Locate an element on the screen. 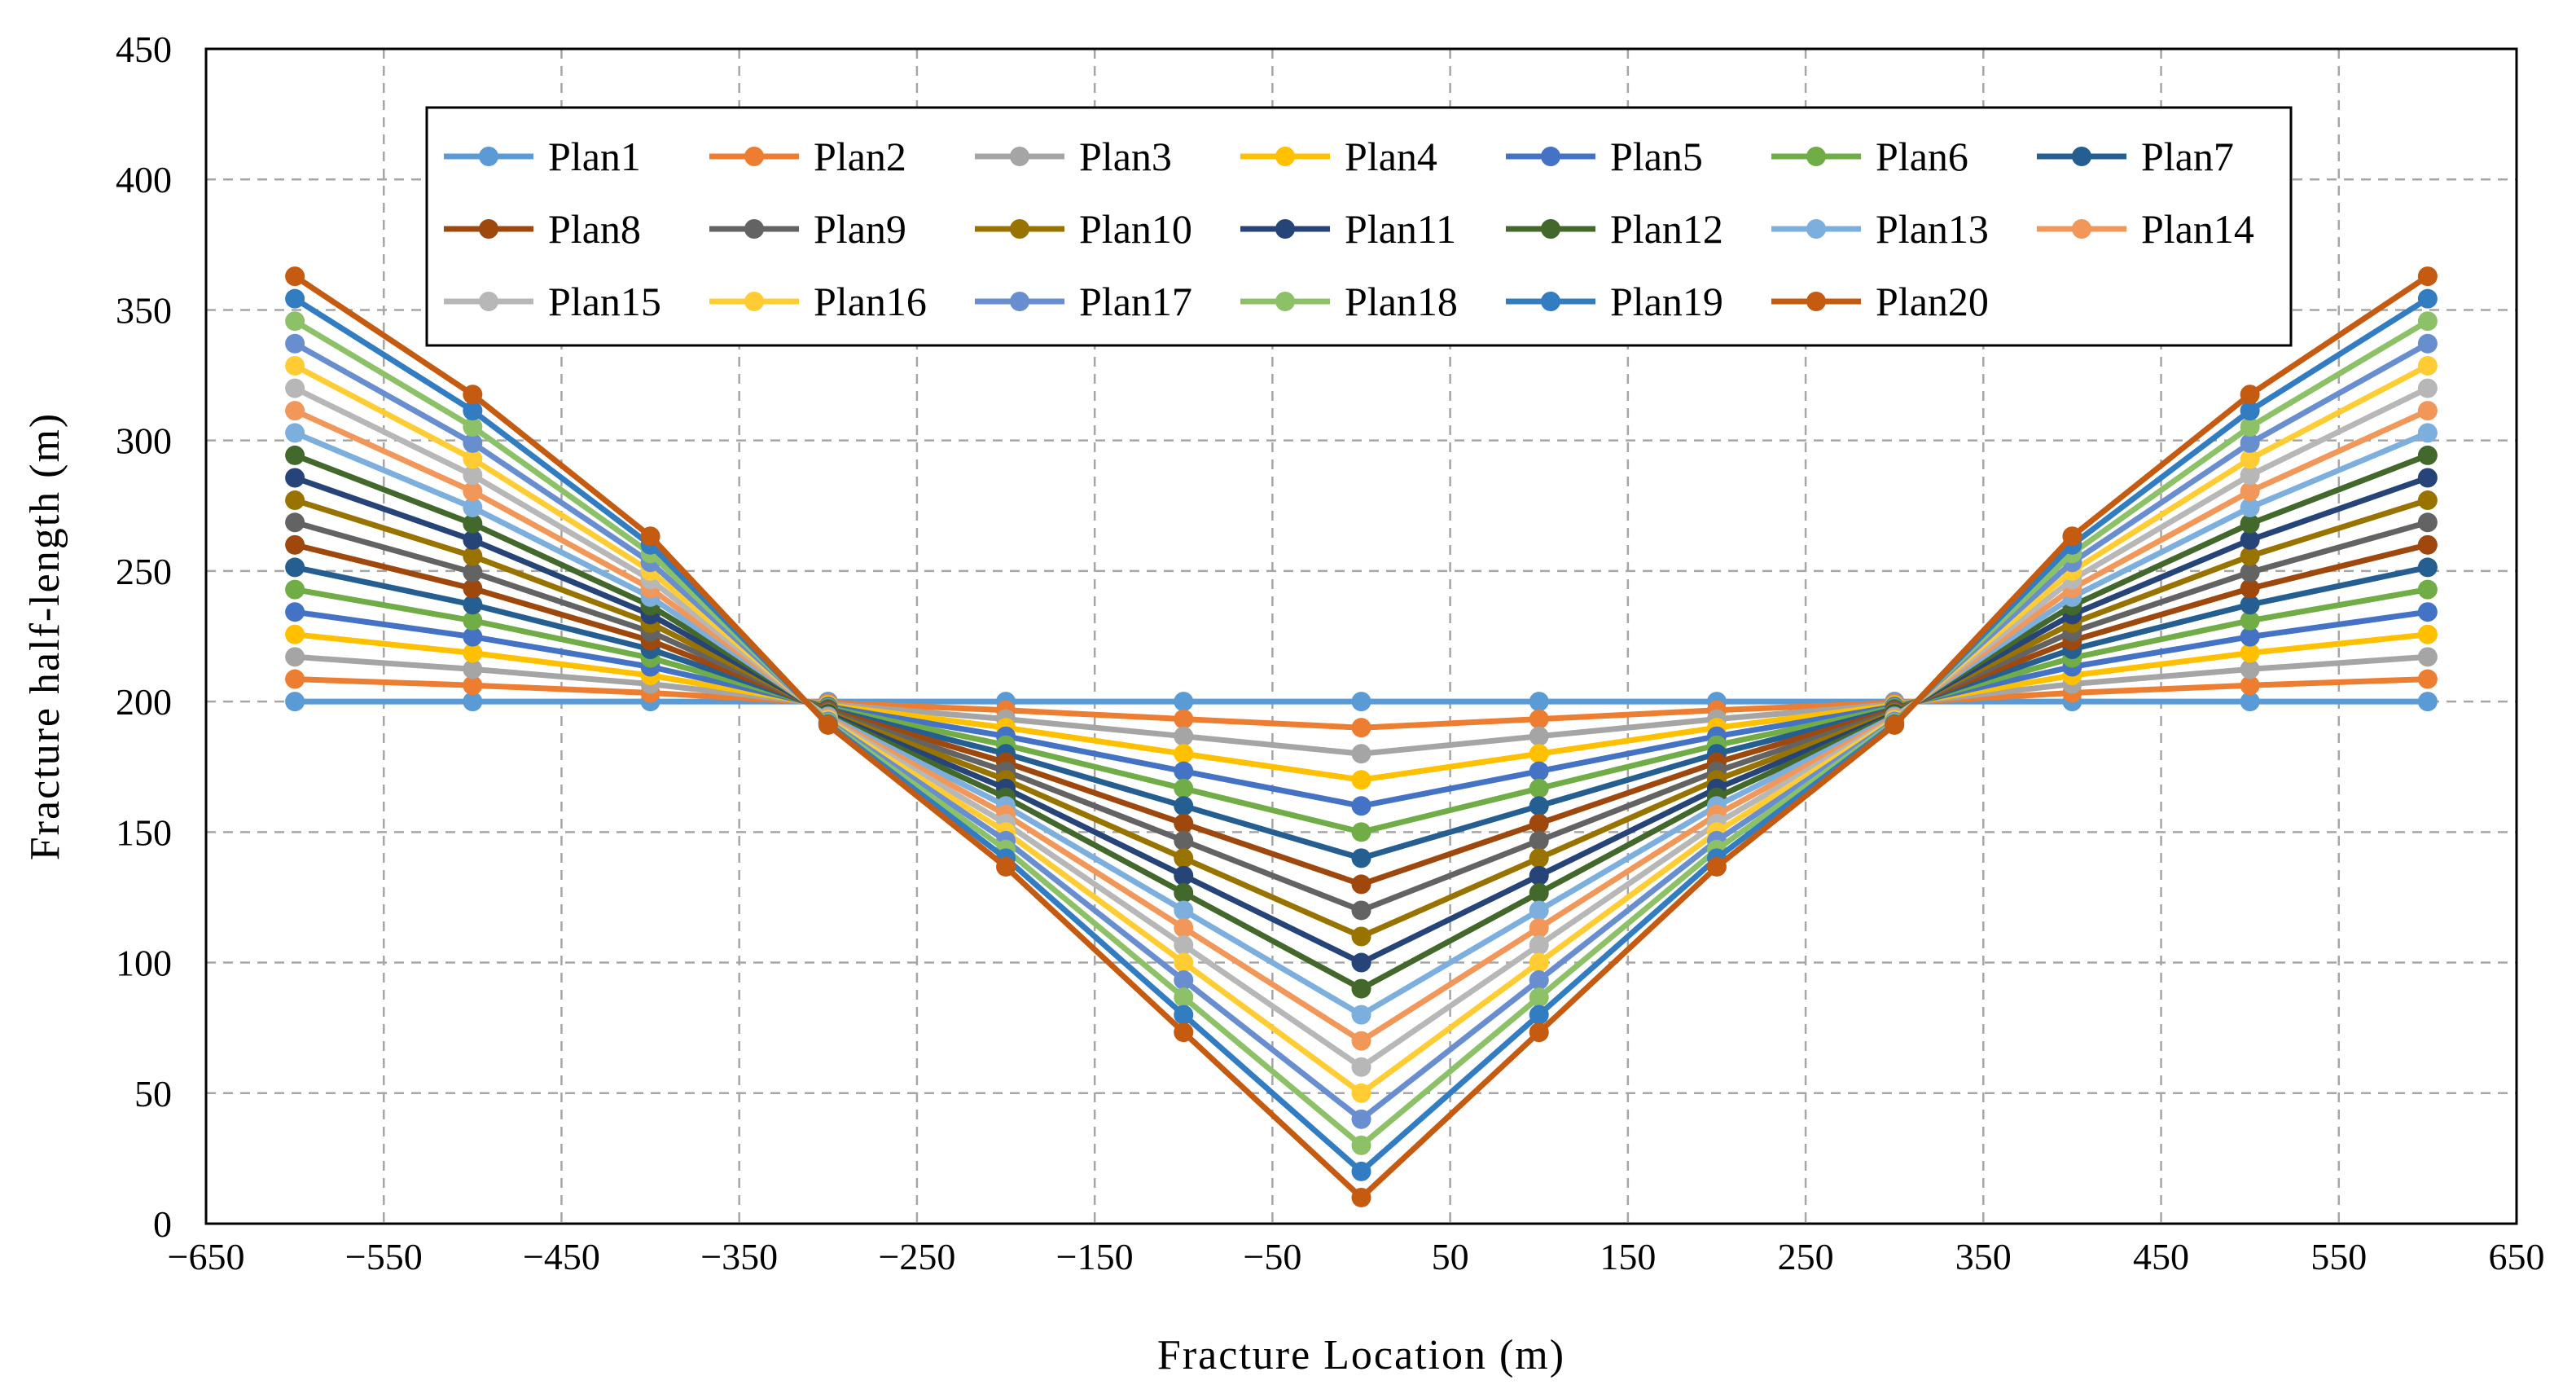 The height and width of the screenshot is (1398, 2576). legend-item: Plan1 is located at coordinates (542, 156).